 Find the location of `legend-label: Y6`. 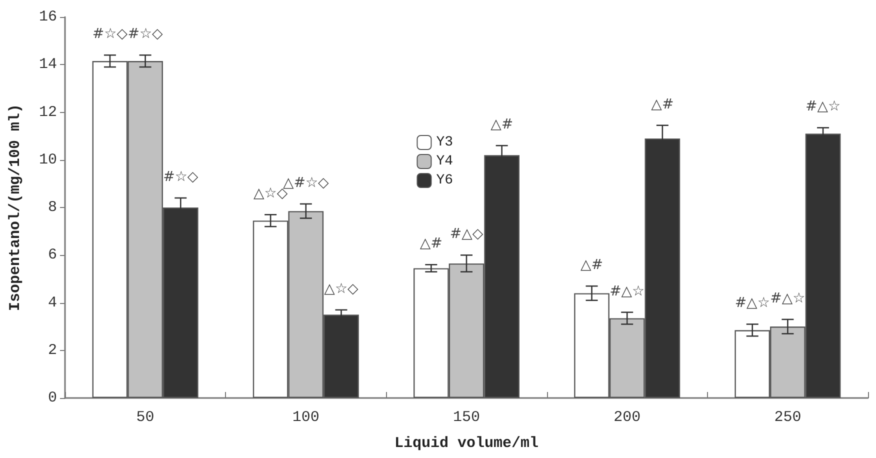

legend-label: Y6 is located at coordinates (445, 180).